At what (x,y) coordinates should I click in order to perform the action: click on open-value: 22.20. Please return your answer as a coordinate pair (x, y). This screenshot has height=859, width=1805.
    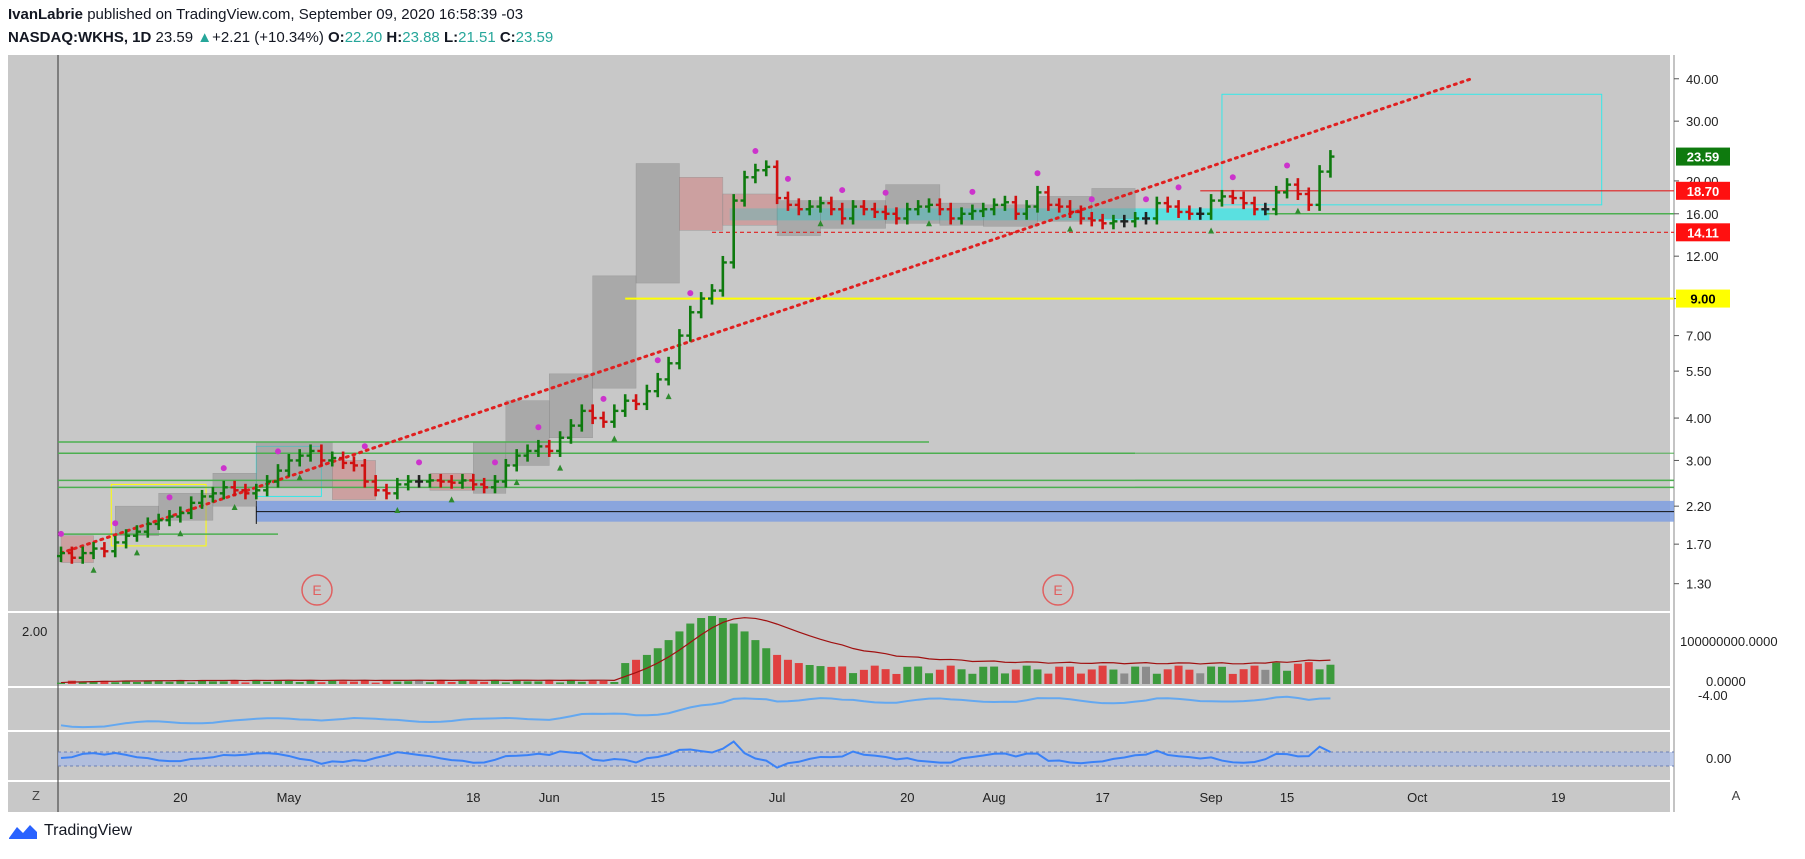
    Looking at the image, I should click on (363, 37).